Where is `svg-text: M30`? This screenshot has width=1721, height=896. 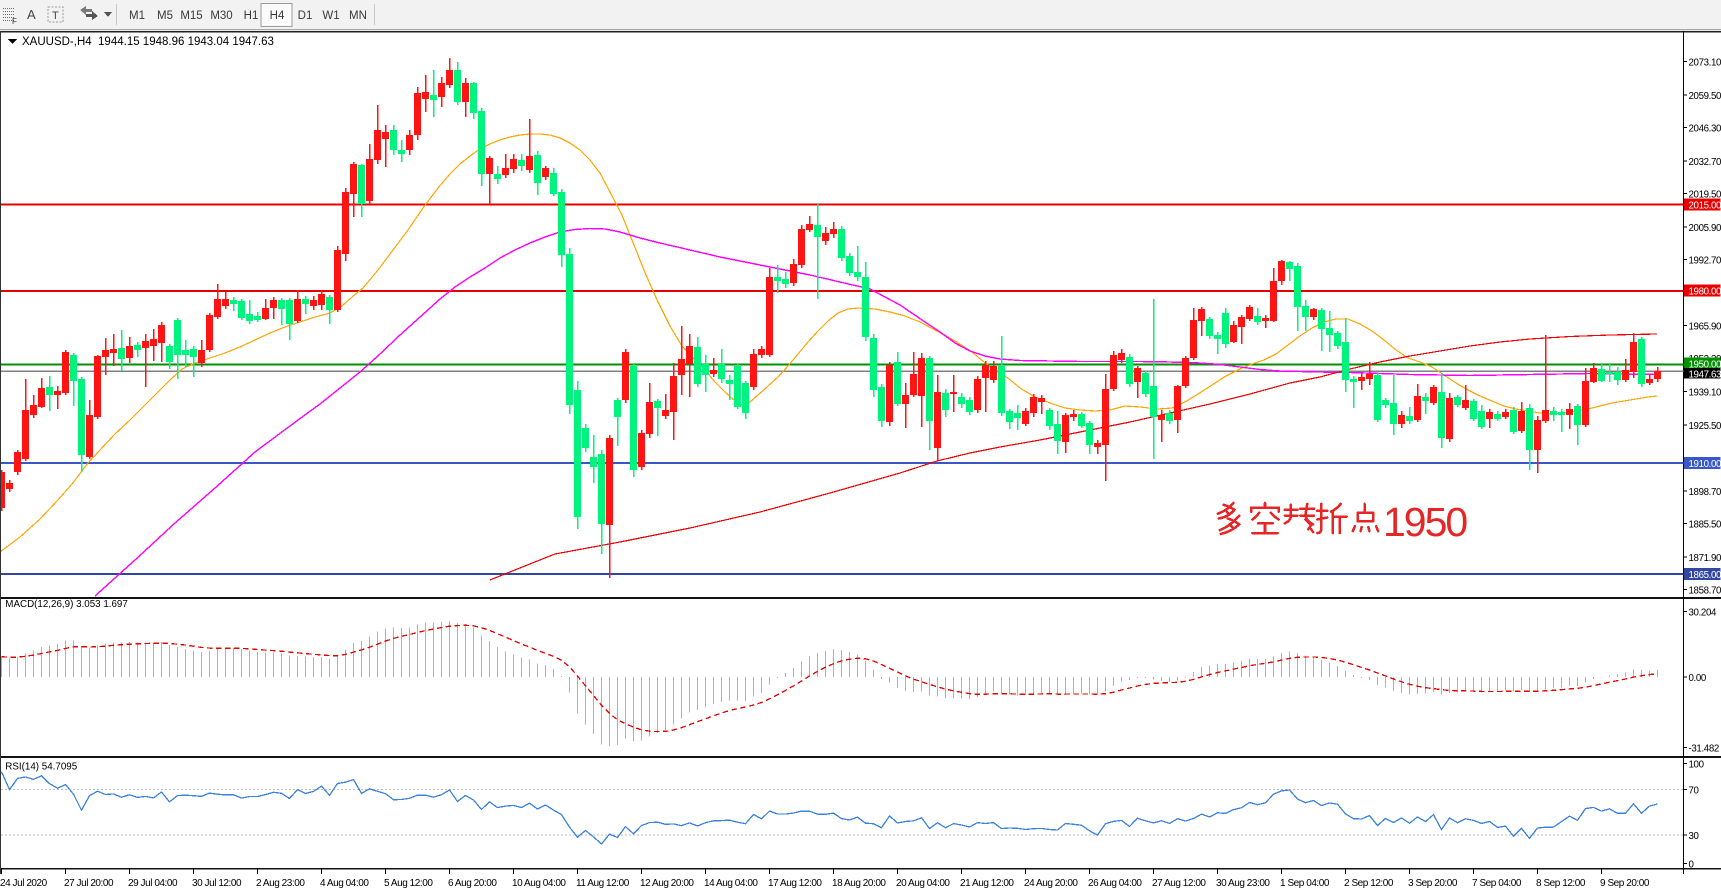 svg-text: M30 is located at coordinates (221, 16).